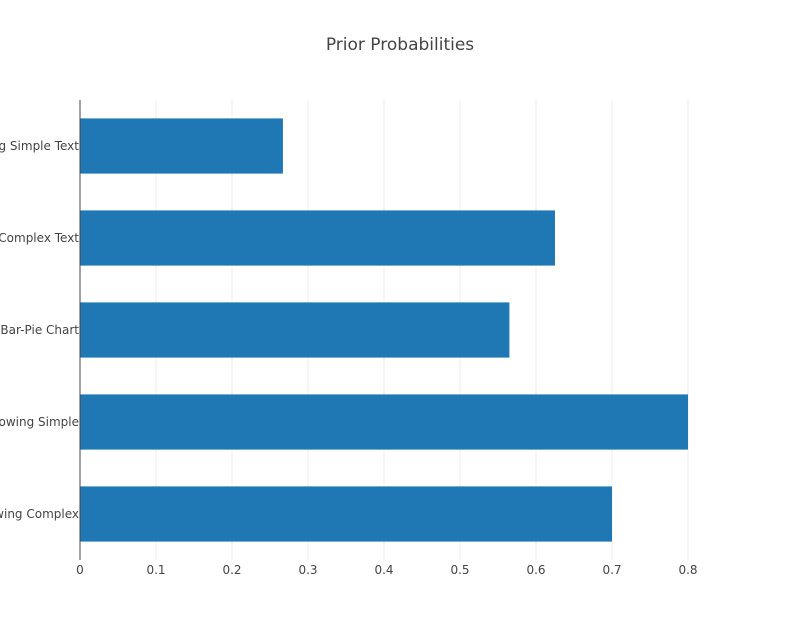 The image size is (800, 640). Describe the element at coordinates (231, 570) in the screenshot. I see `x-tick-label: 0.2` at that location.